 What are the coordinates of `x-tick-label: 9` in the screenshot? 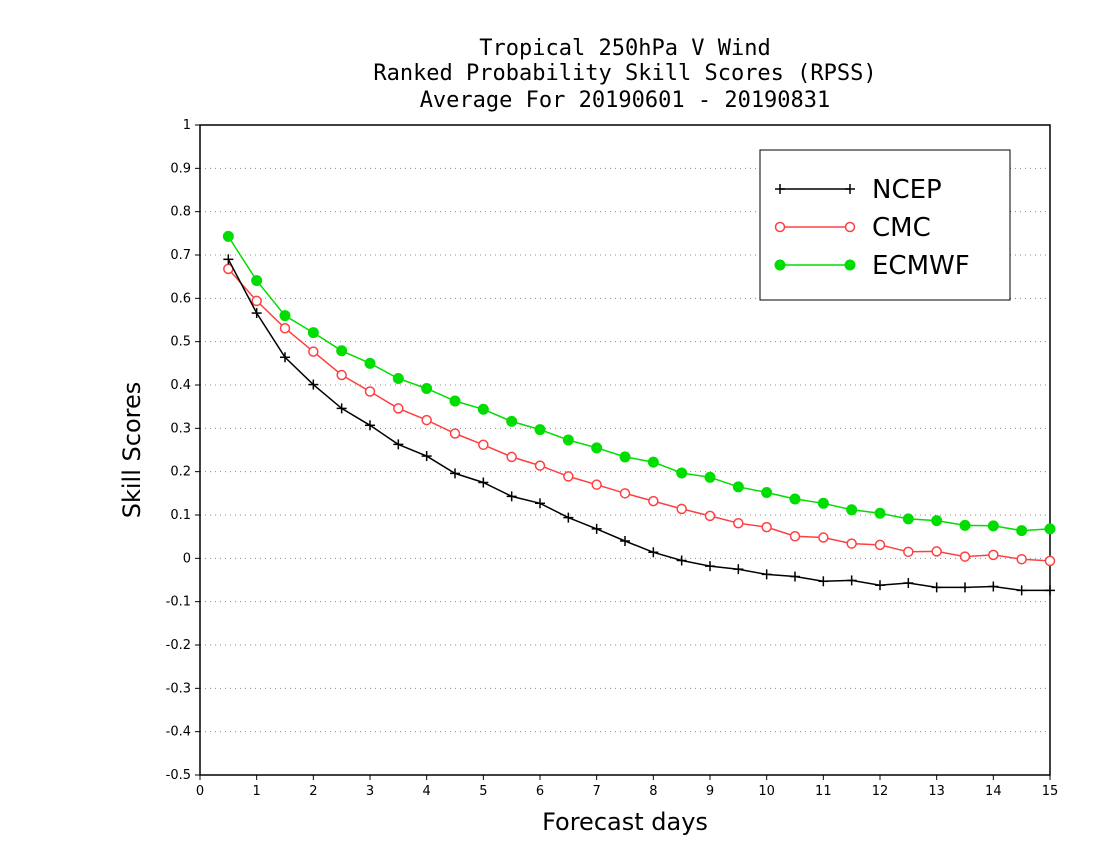 It's located at (710, 791).